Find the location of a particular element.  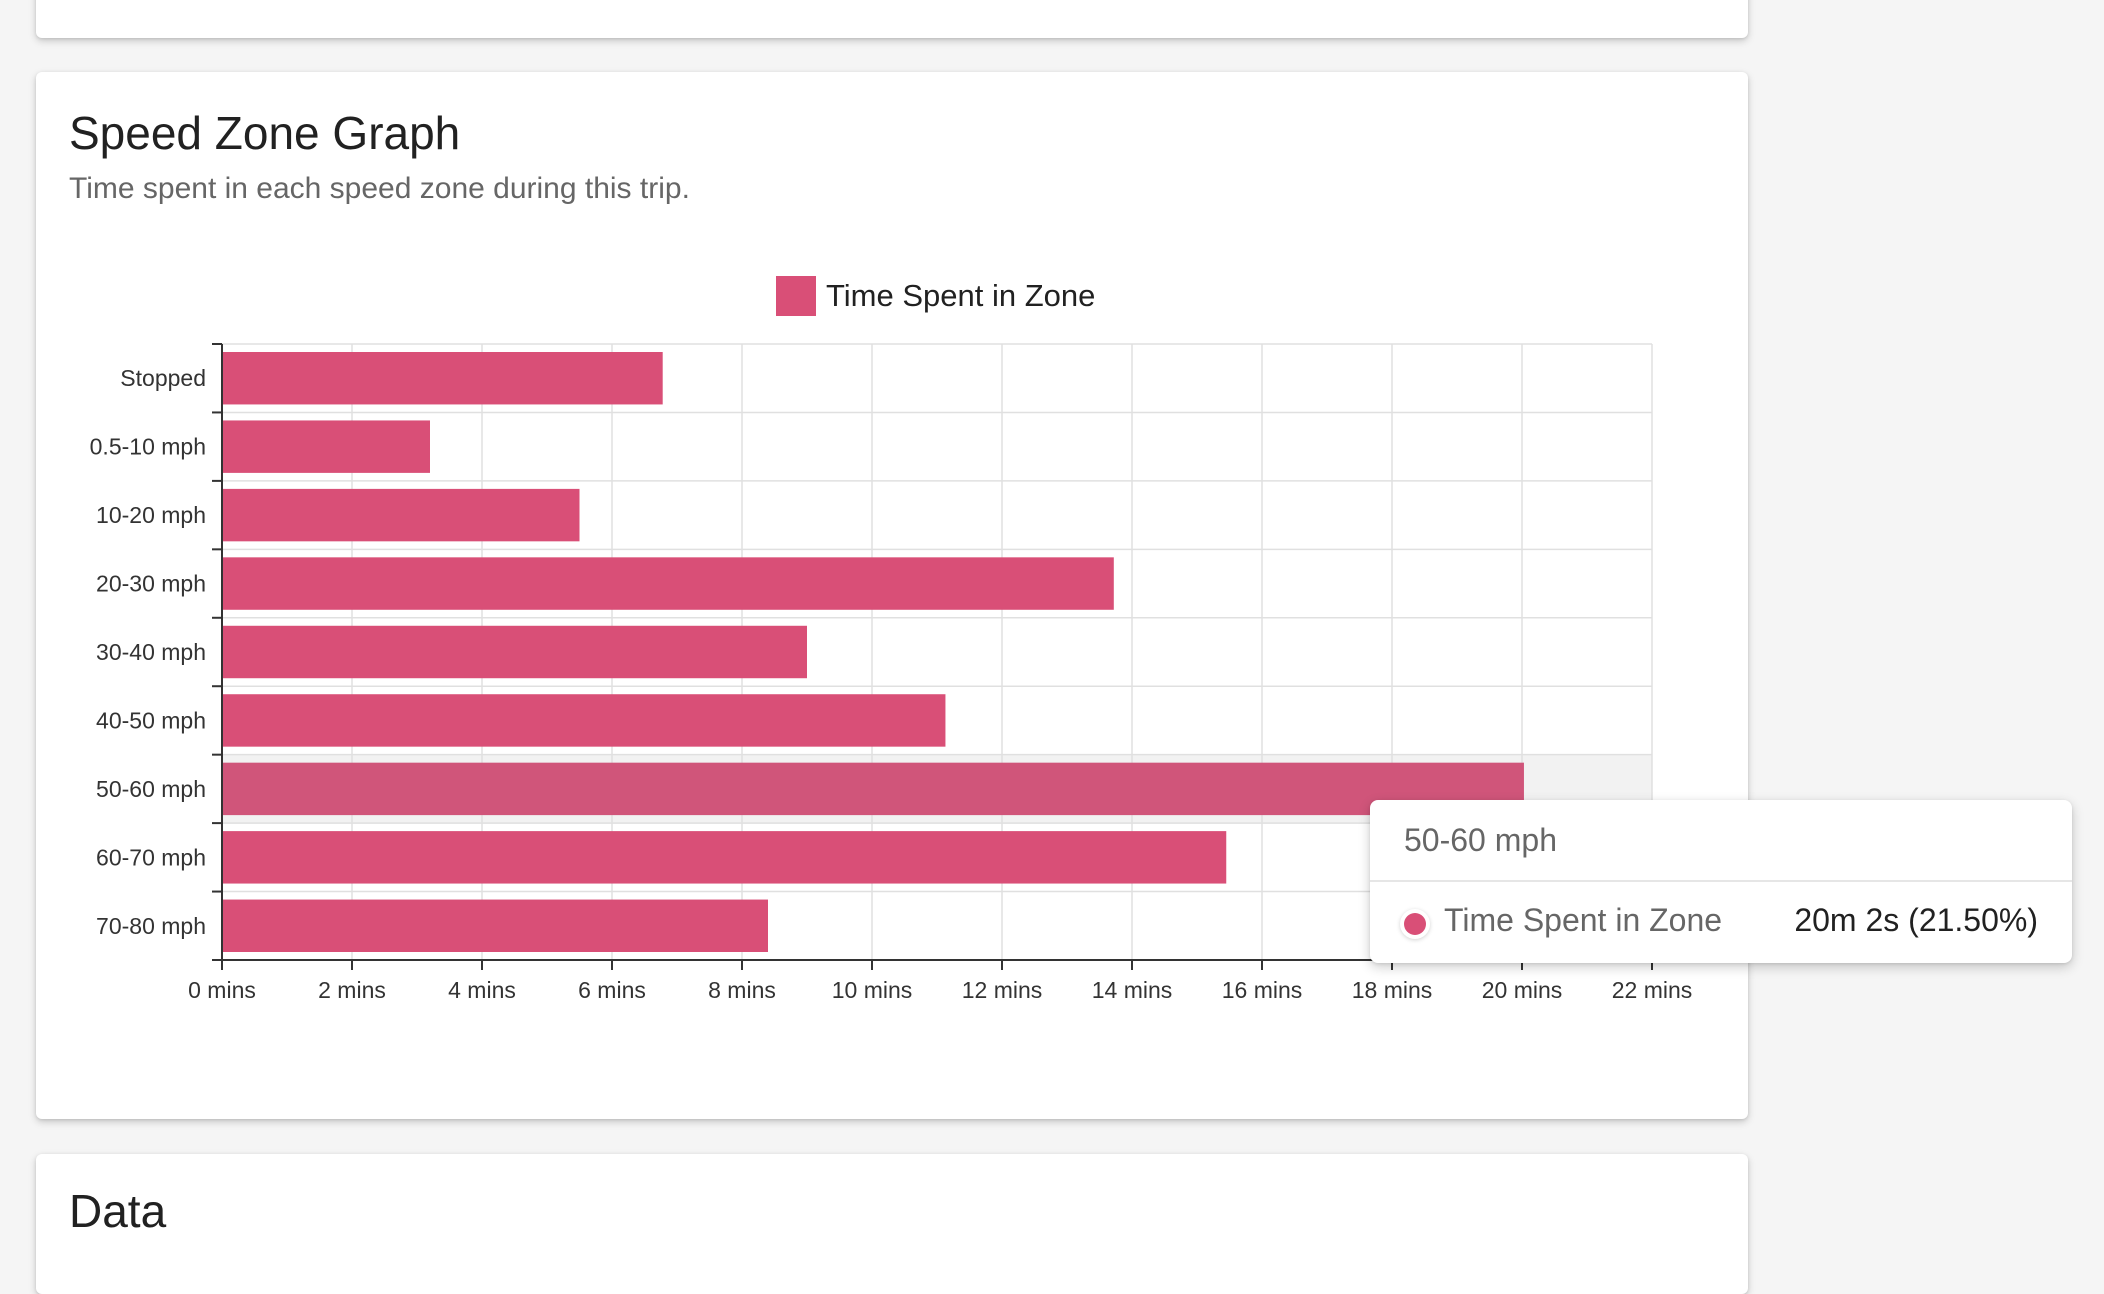

series-color-dot is located at coordinates (1415, 924).